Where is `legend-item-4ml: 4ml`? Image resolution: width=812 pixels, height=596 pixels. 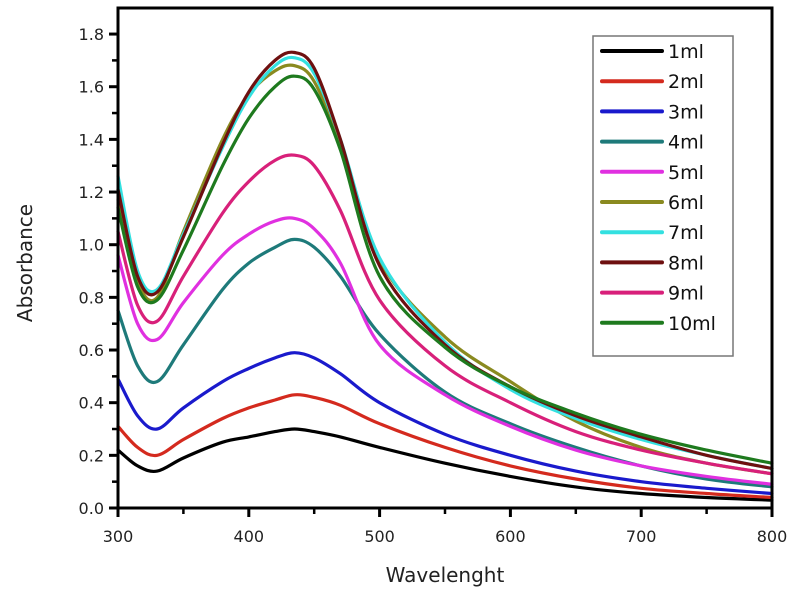
legend-item-4ml: 4ml is located at coordinates (652, 143).